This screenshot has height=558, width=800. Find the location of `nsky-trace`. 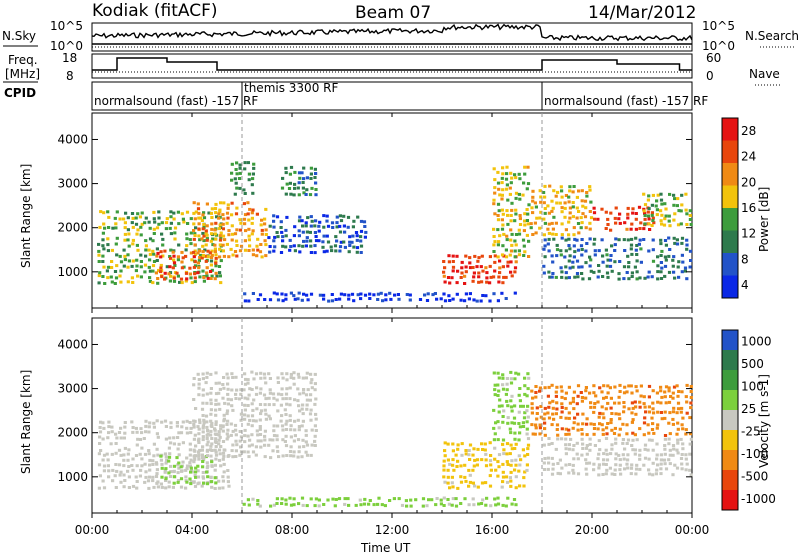

nsky-trace is located at coordinates (392, 35).